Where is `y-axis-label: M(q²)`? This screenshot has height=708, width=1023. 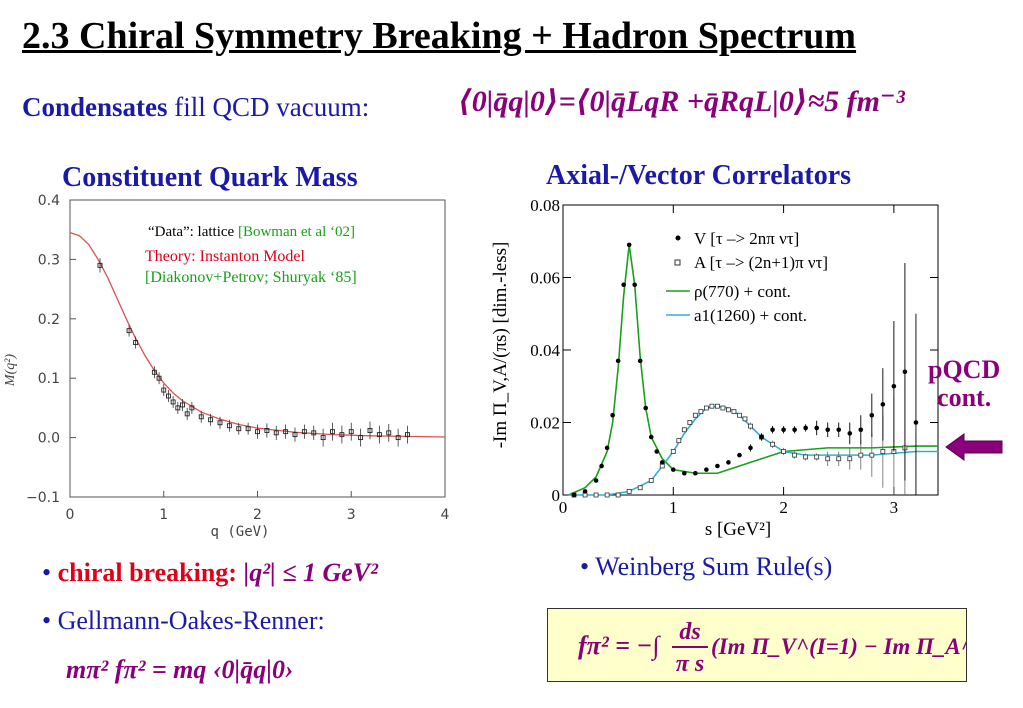 y-axis-label: M(q²) is located at coordinates (10, 371).